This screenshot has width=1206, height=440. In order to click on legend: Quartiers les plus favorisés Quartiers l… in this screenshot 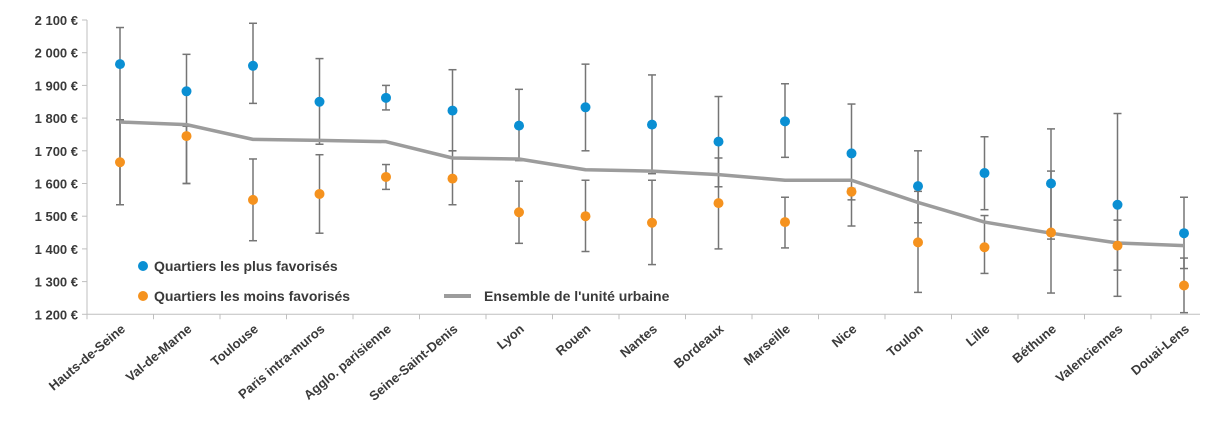, I will do `click(404, 281)`.